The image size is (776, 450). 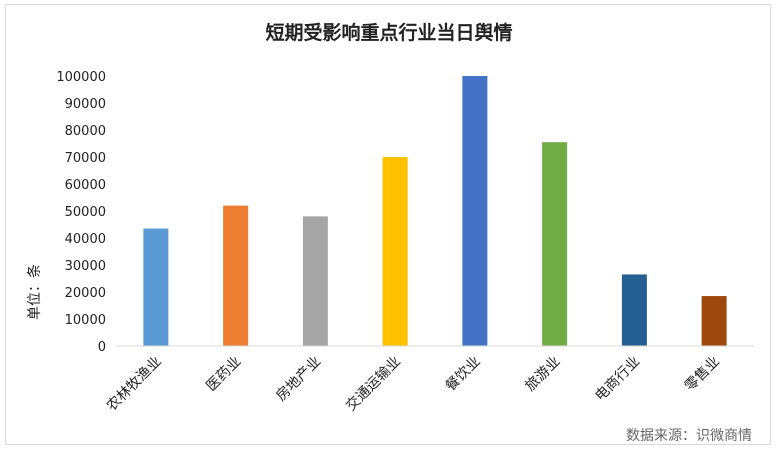 I want to click on x-category-label: 零售业, so click(x=702, y=374).